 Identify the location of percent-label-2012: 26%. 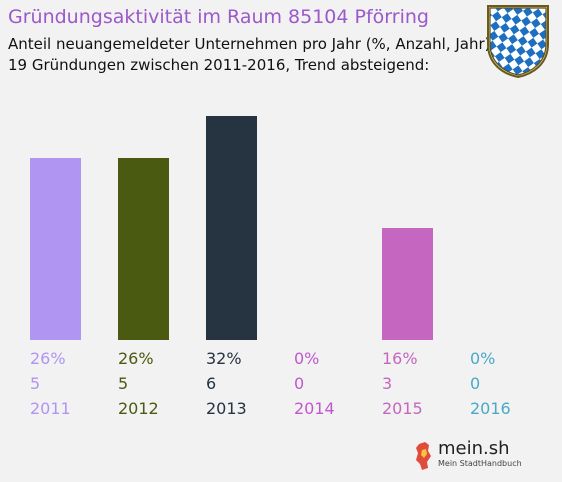
(136, 358).